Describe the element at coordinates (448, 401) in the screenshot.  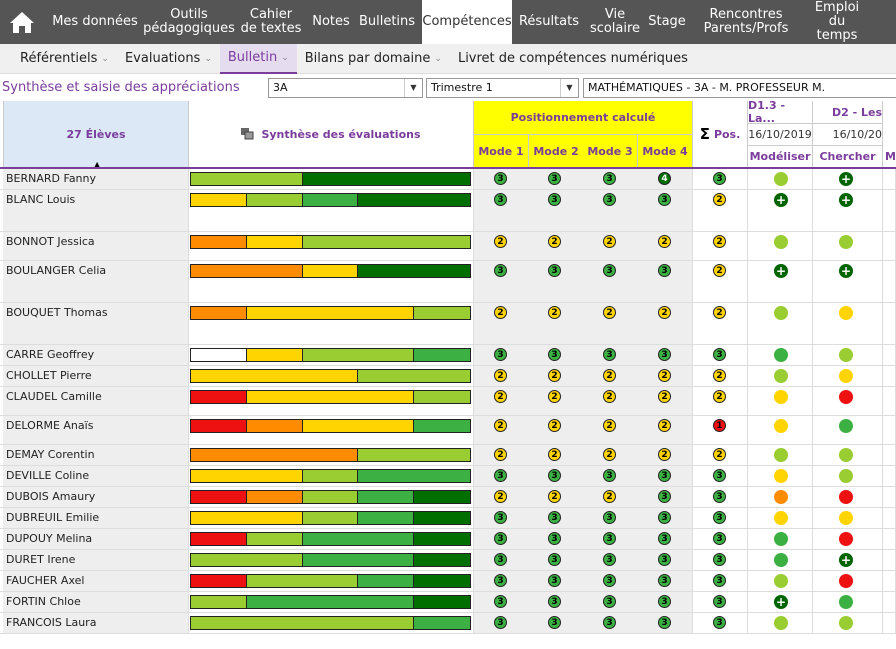
I see `table-row: CLAUDEL Camille 2 2 2 2 2` at that location.